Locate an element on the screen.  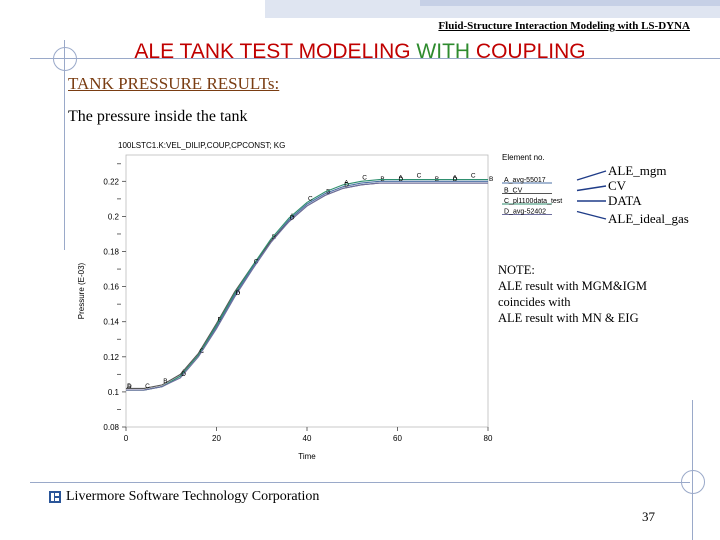
bottom-right-circle is located at coordinates (693, 482).